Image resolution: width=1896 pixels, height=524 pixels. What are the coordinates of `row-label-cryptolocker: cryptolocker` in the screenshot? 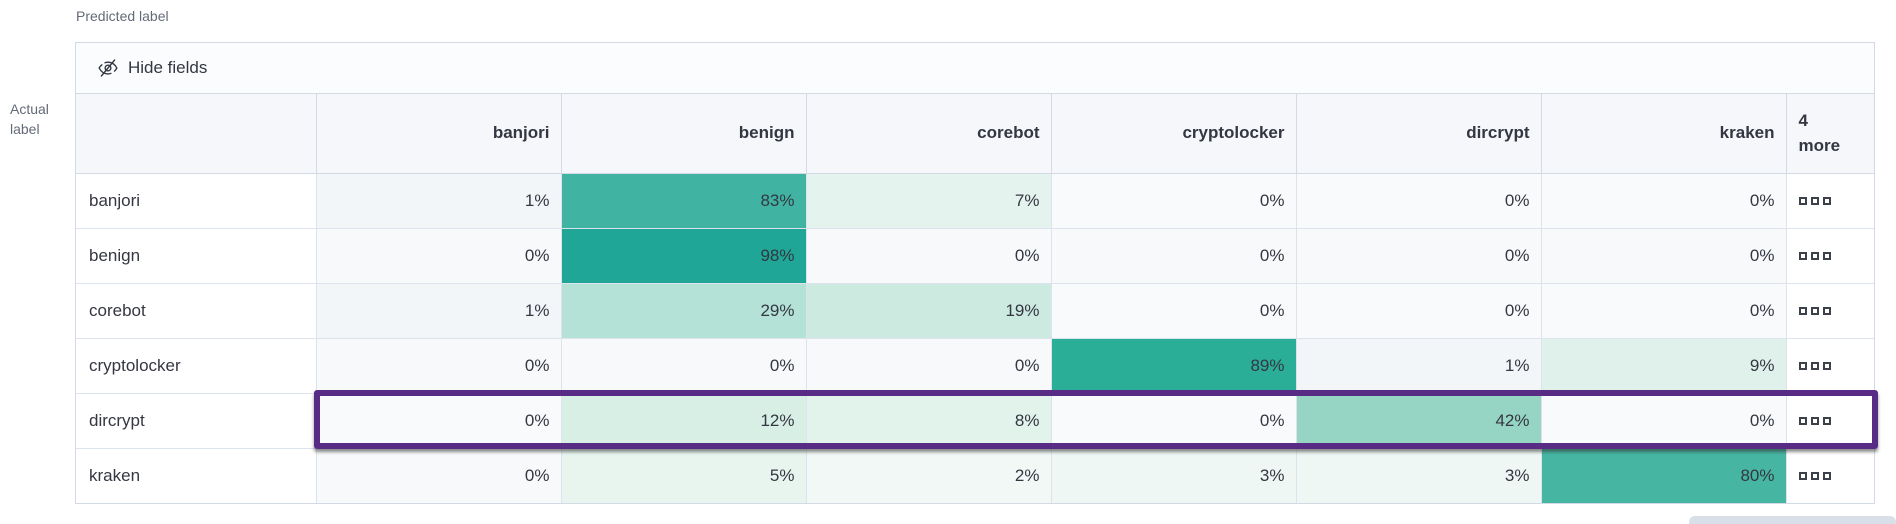 It's located at (196, 365).